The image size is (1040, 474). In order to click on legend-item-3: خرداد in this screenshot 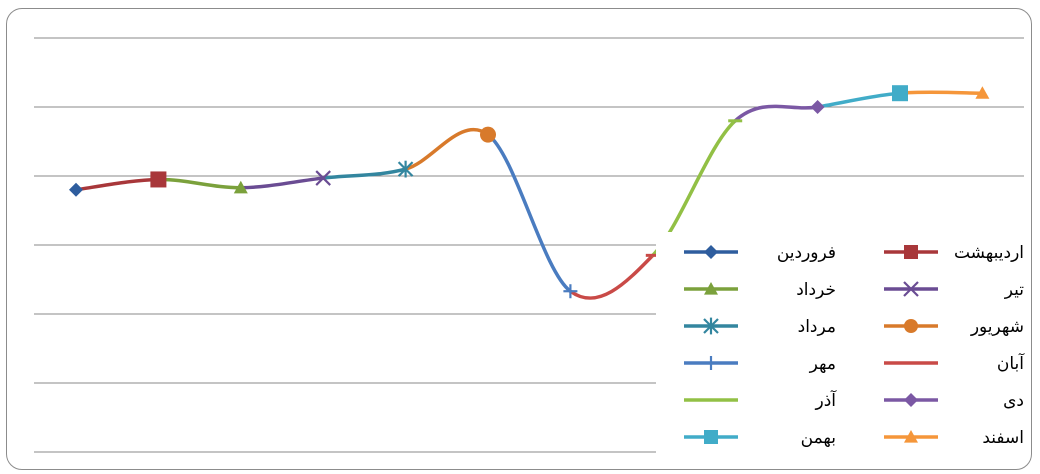, I will do `click(760, 290)`.